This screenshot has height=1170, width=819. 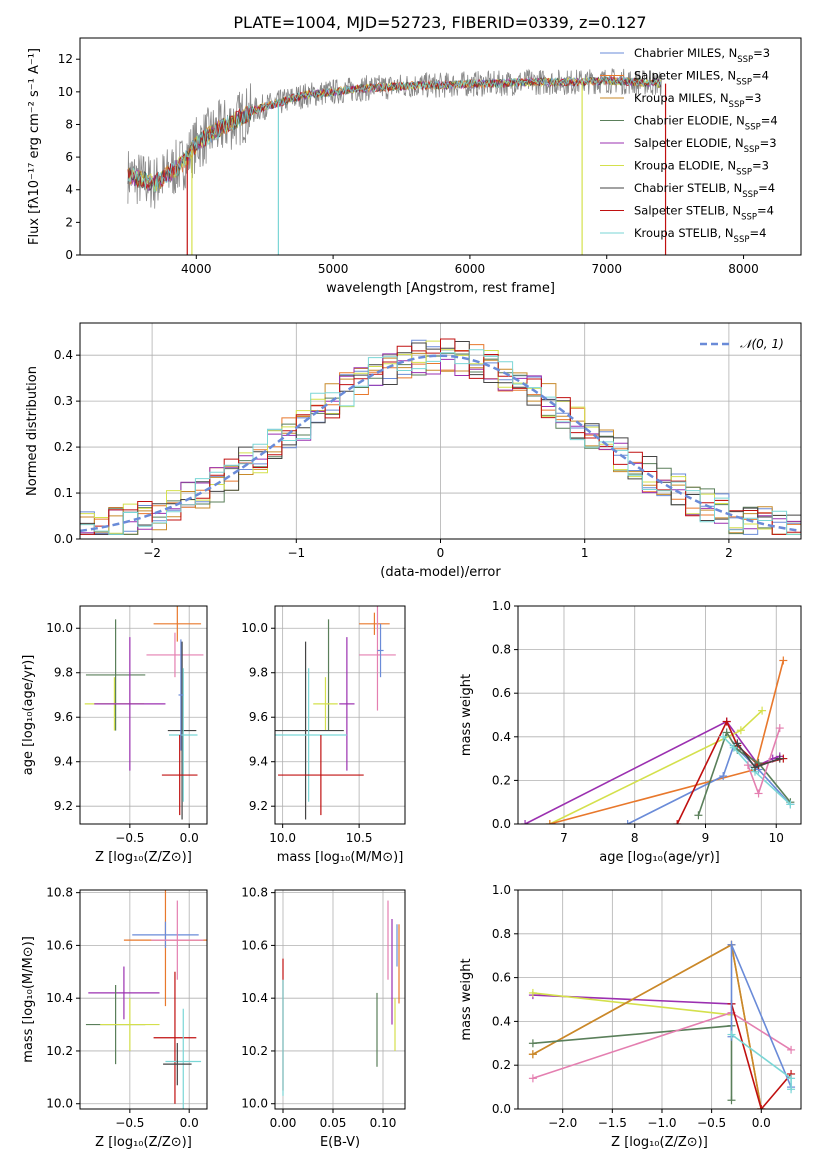 I want to click on plot-area-weight-z, so click(x=659, y=999).